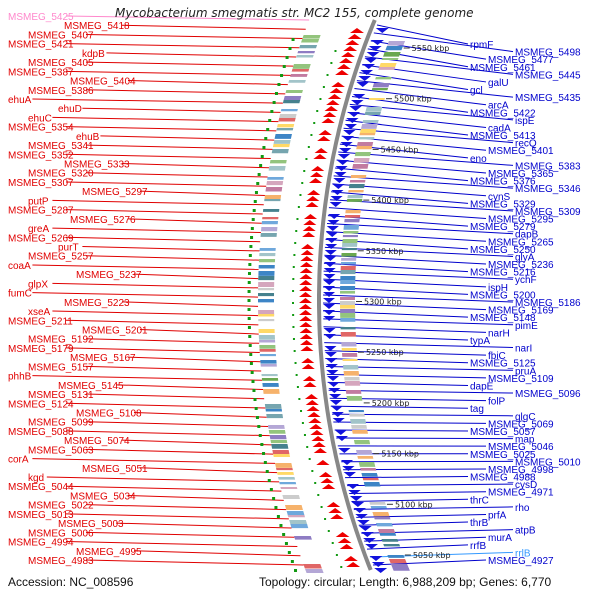 This screenshot has height=600, width=600. Describe the element at coordinates (521, 561) in the screenshot. I see `gene-label-right: MSMEG_4927` at that location.